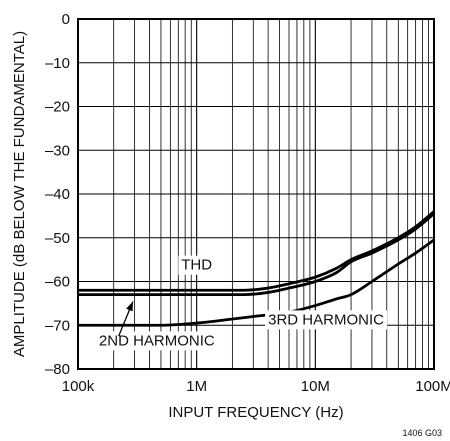 The height and width of the screenshot is (441, 450). I want to click on y-tick-label: –70, so click(57, 325).